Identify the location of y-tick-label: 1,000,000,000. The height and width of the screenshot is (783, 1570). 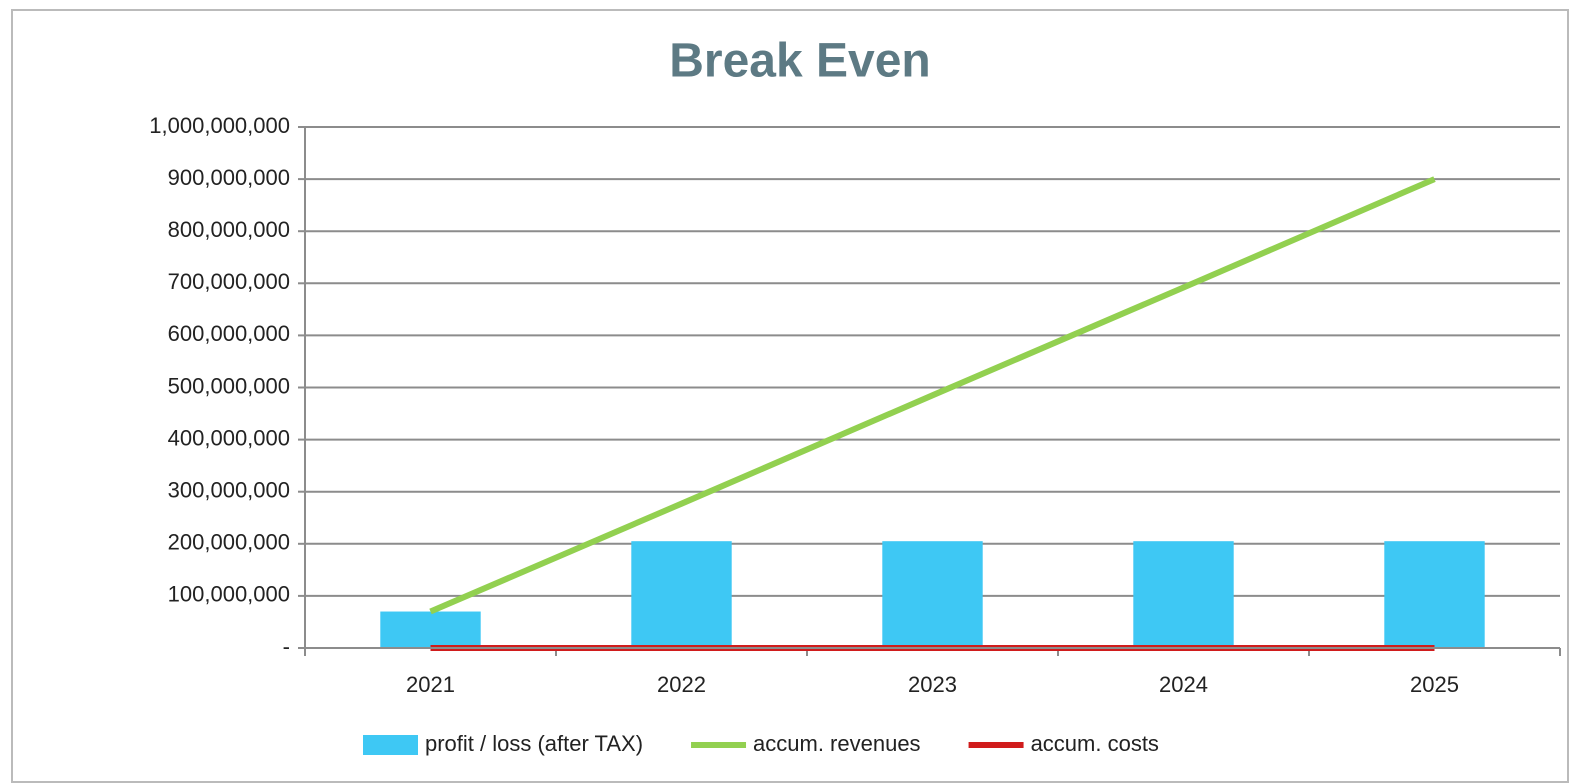
(219, 125).